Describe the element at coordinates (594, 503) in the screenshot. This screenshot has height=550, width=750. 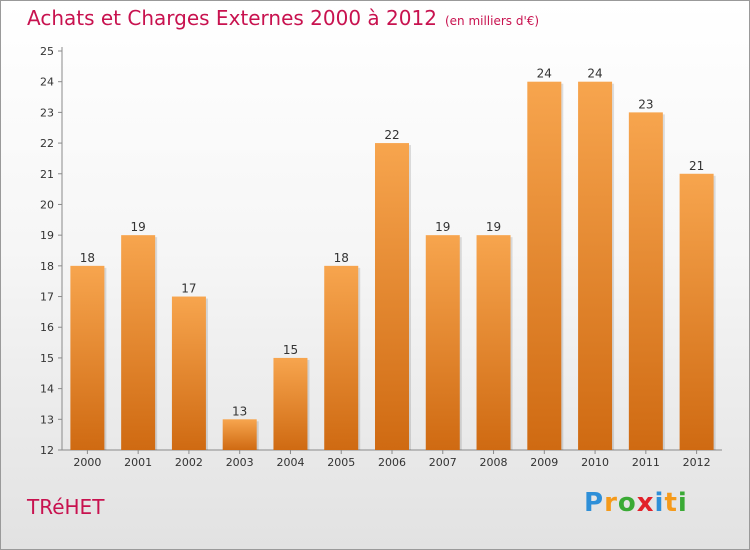
I see `logo-letter: P` at that location.